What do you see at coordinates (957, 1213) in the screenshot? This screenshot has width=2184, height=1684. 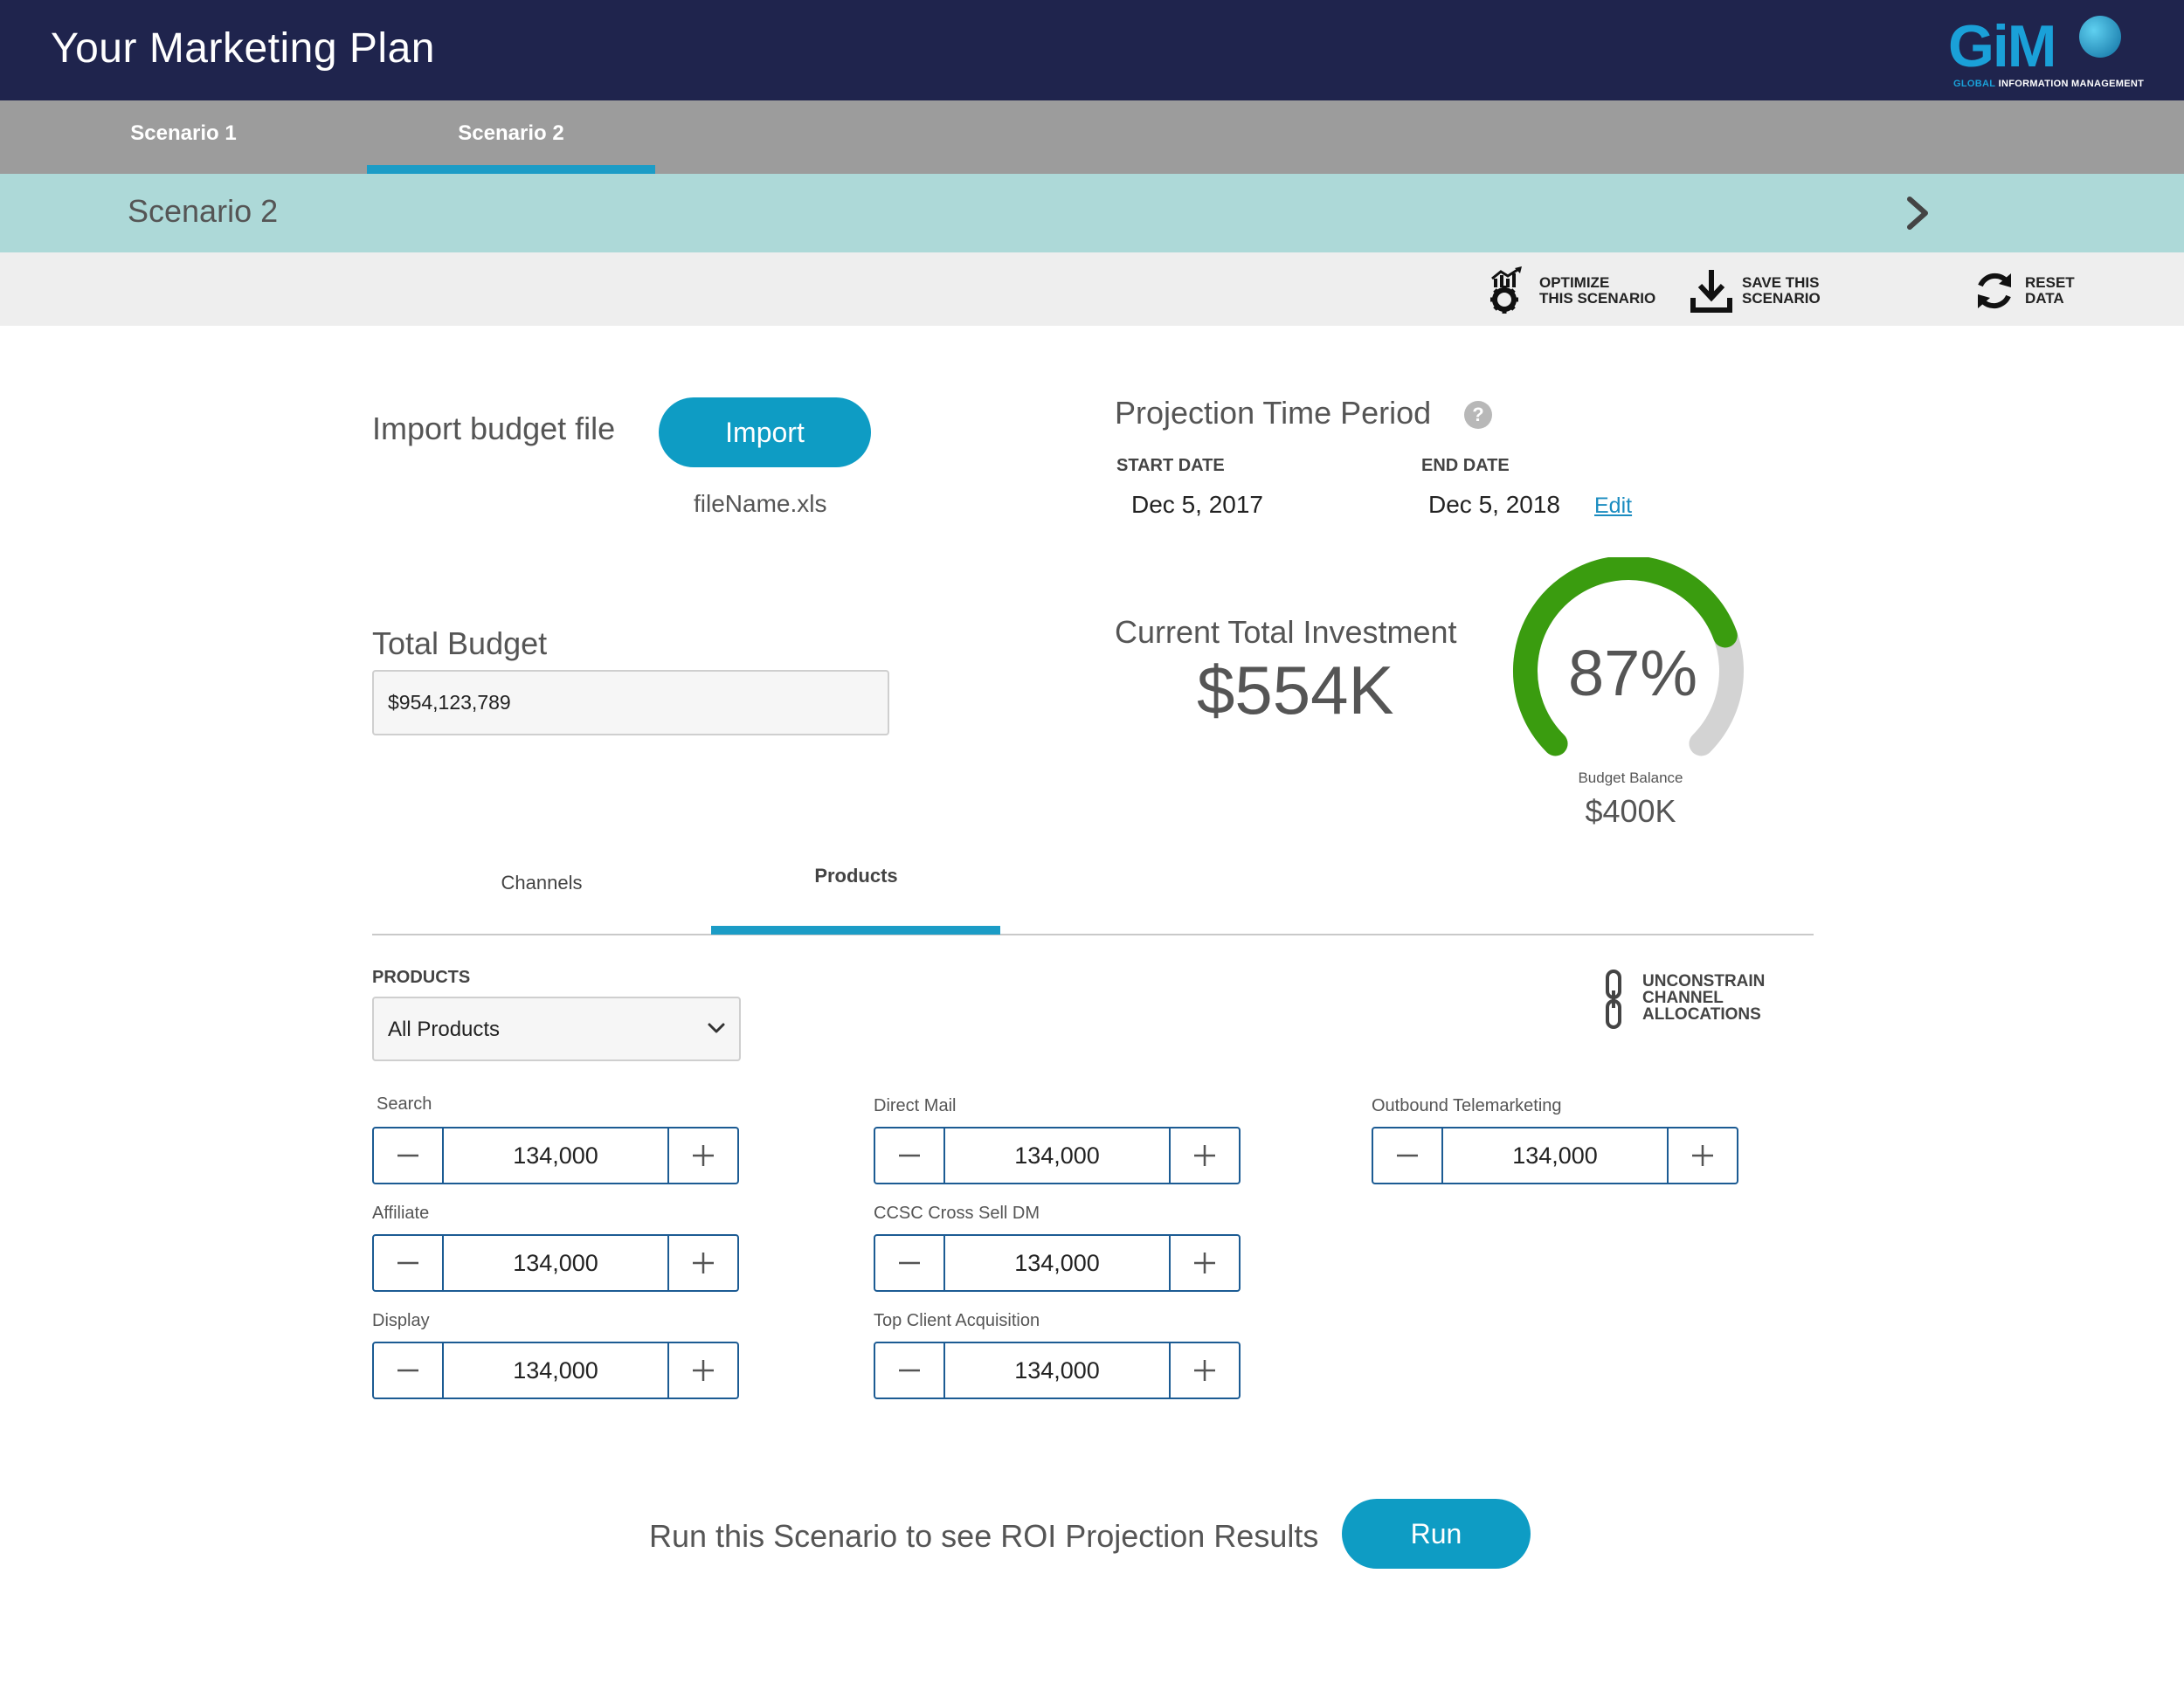 I see `stepper-label: CCSC Cross Sell DM` at bounding box center [957, 1213].